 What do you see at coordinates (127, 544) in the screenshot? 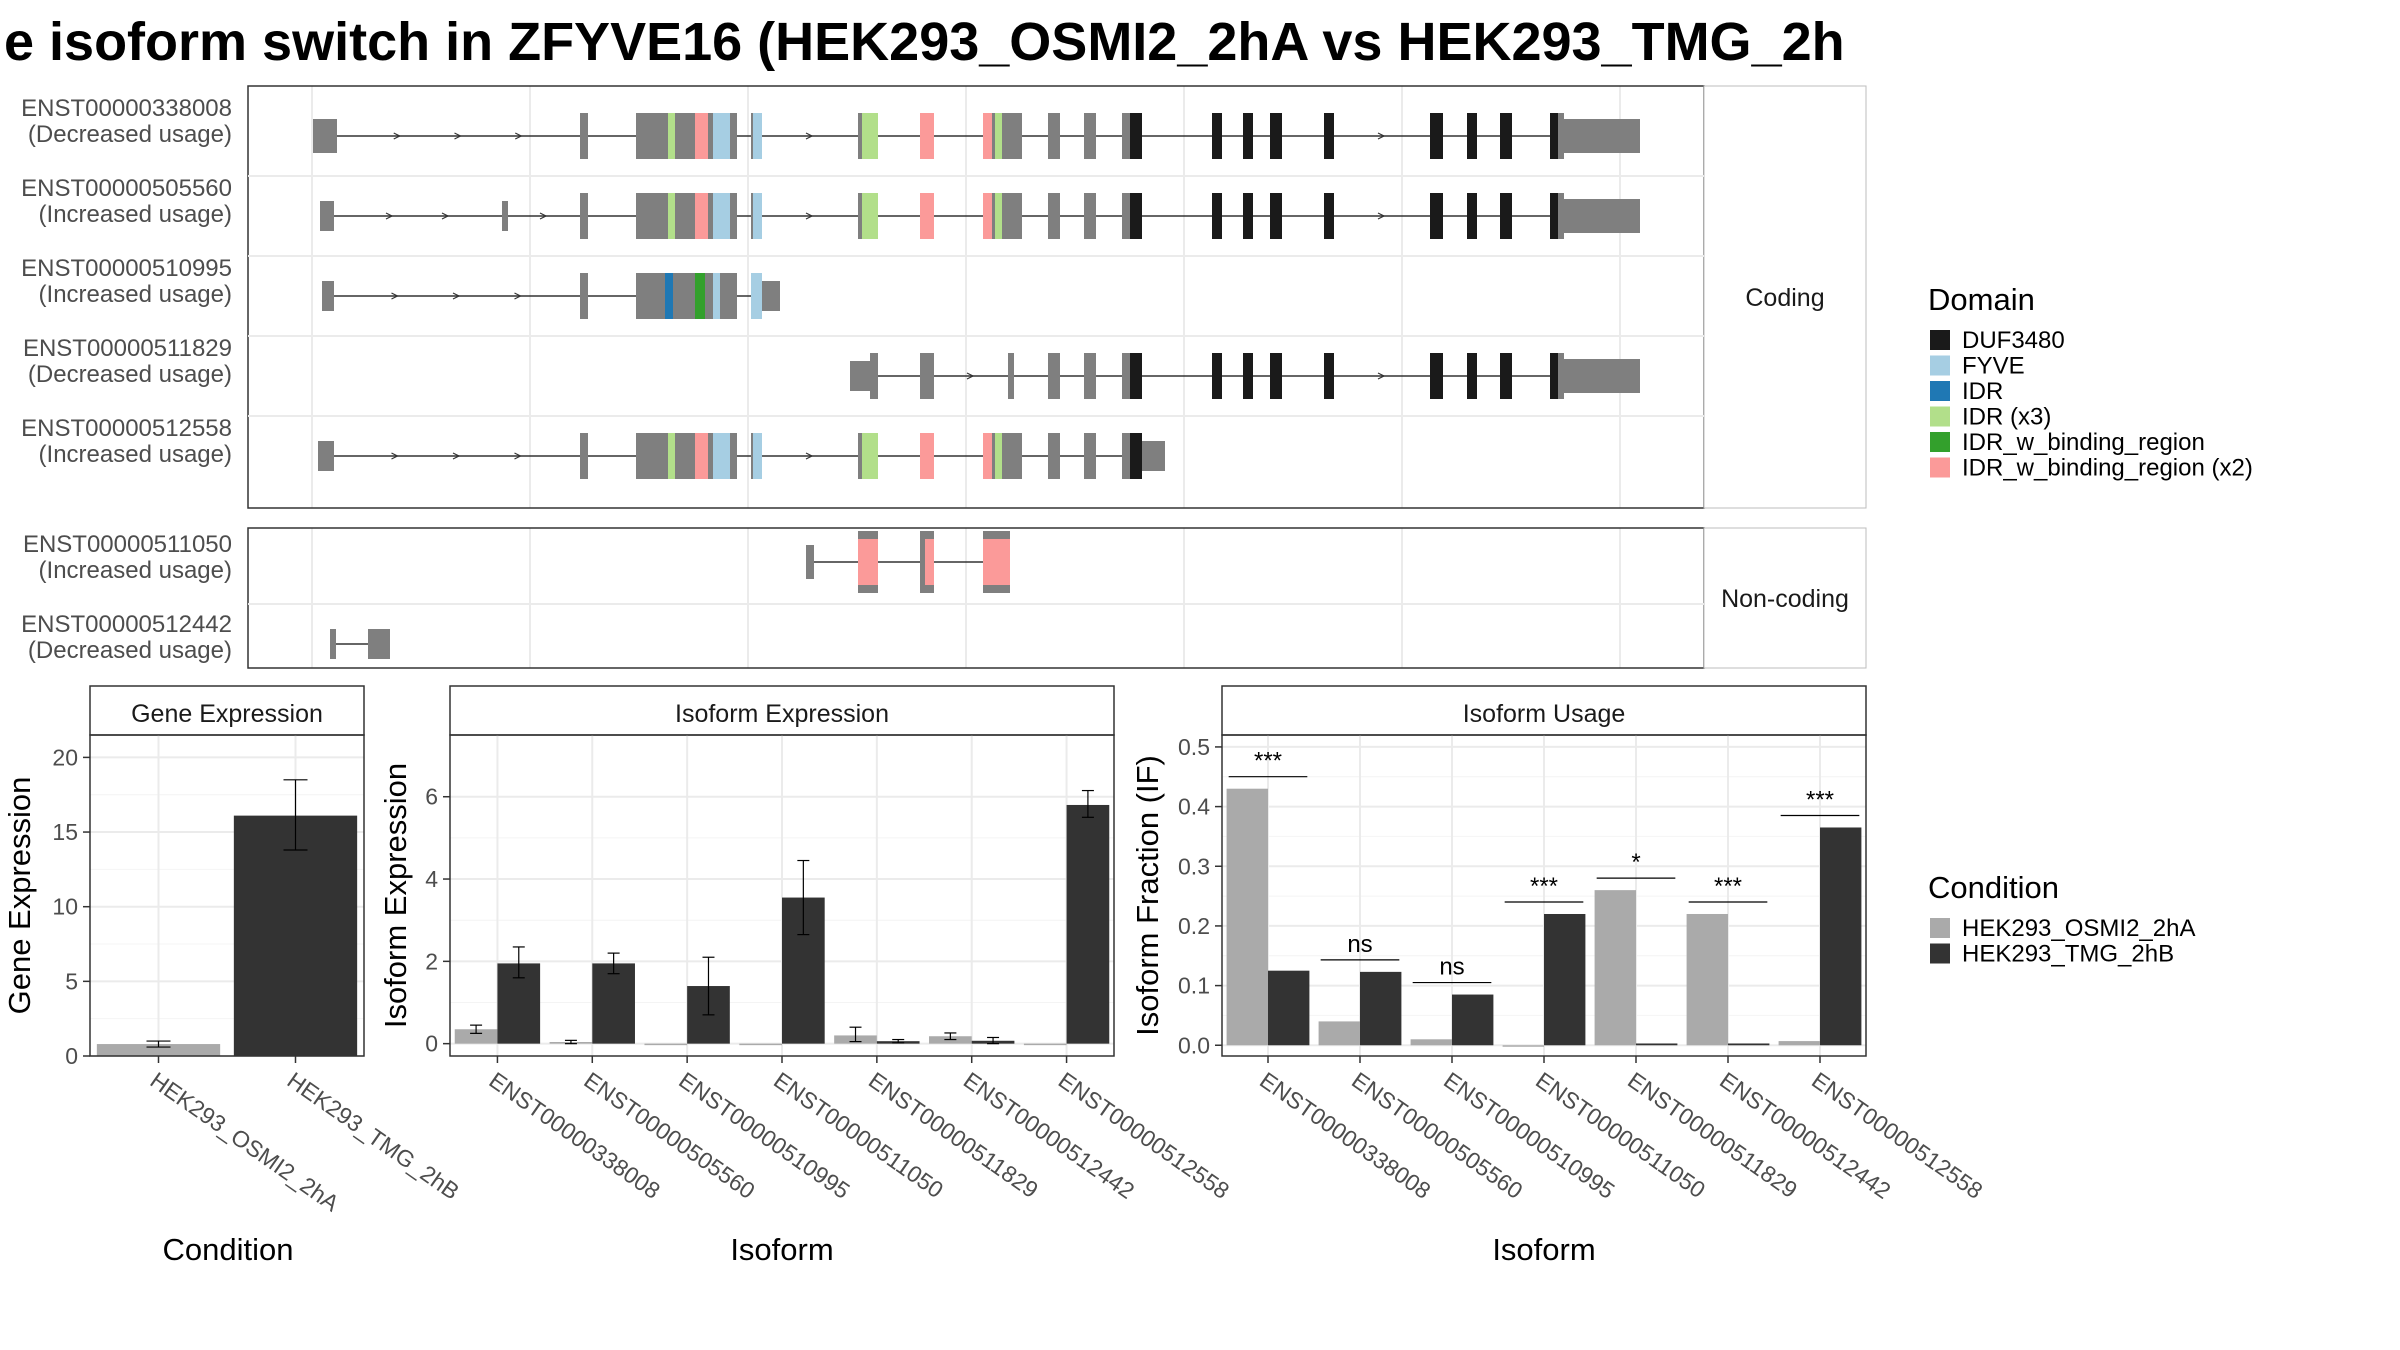
I see `transcript-id-ENST00000511050: ENST00000511050` at bounding box center [127, 544].